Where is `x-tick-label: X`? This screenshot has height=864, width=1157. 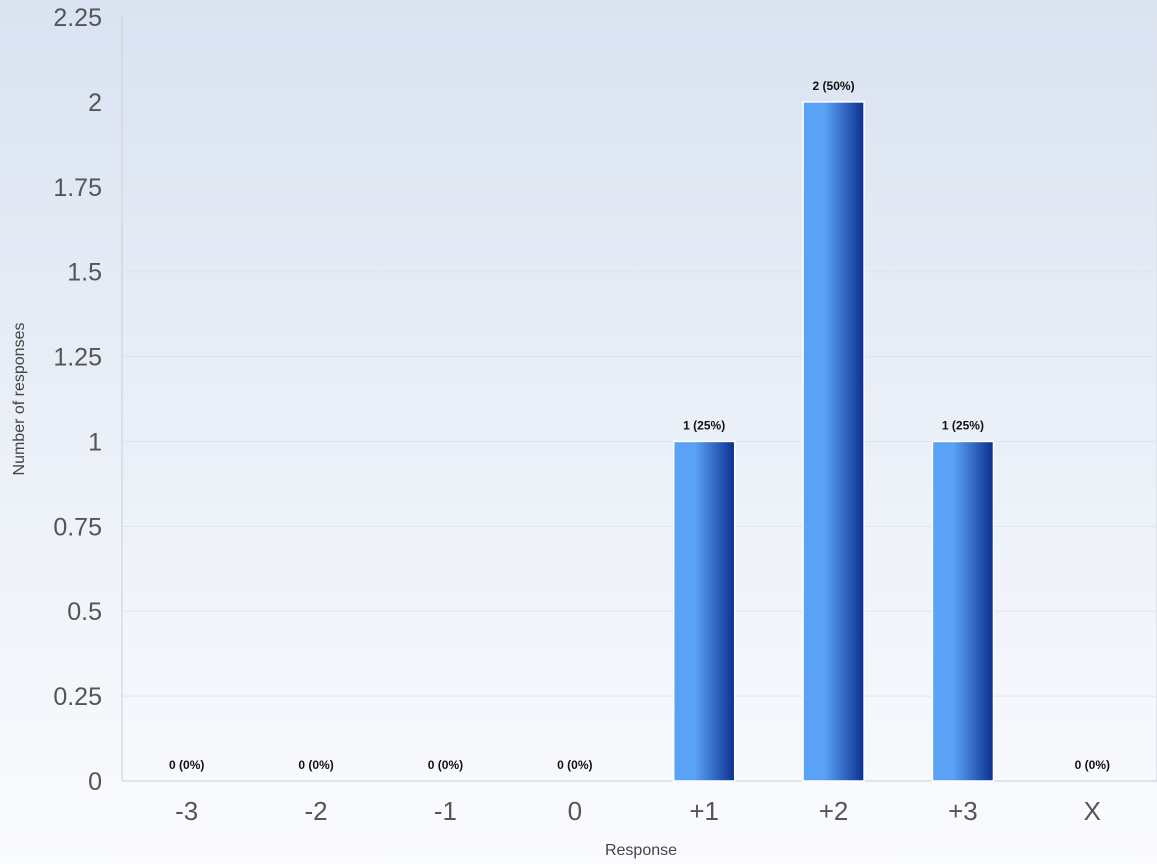 x-tick-label: X is located at coordinates (1092, 811).